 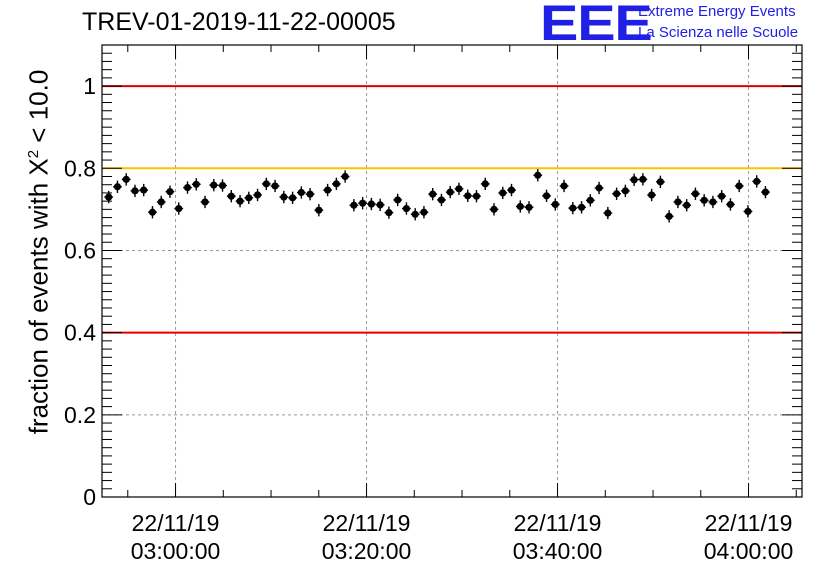 What do you see at coordinates (80, 415) in the screenshot?
I see `y-tick-label: 0.2` at bounding box center [80, 415].